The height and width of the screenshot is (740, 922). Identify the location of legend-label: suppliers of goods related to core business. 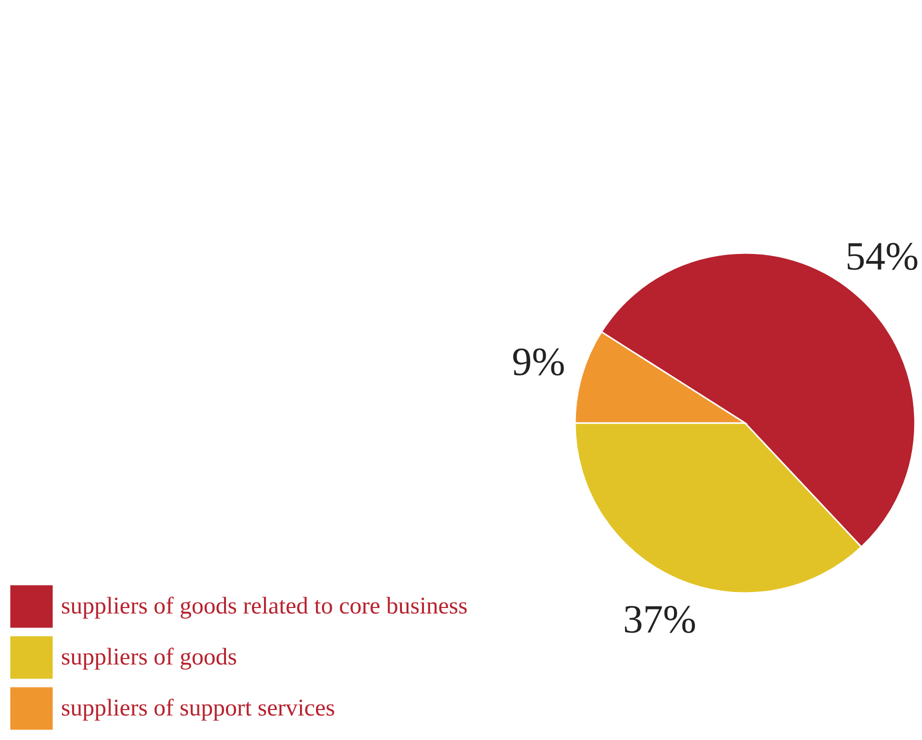
(264, 607).